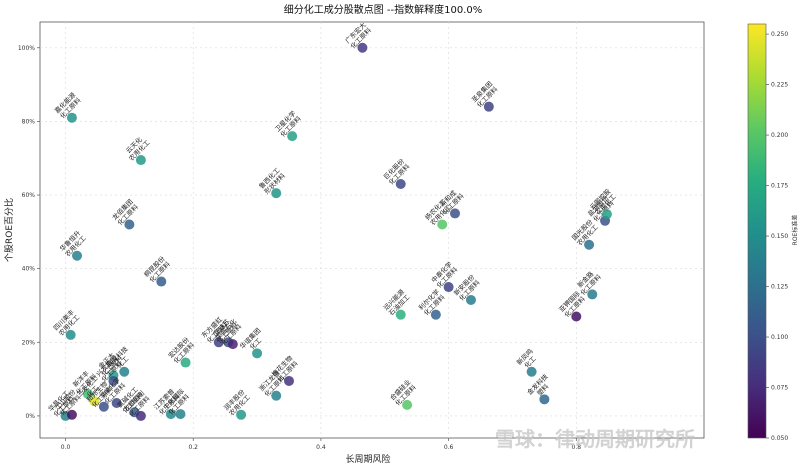 The image size is (800, 471). I want to click on colorbar-tick-label: 0.050, so click(779, 438).